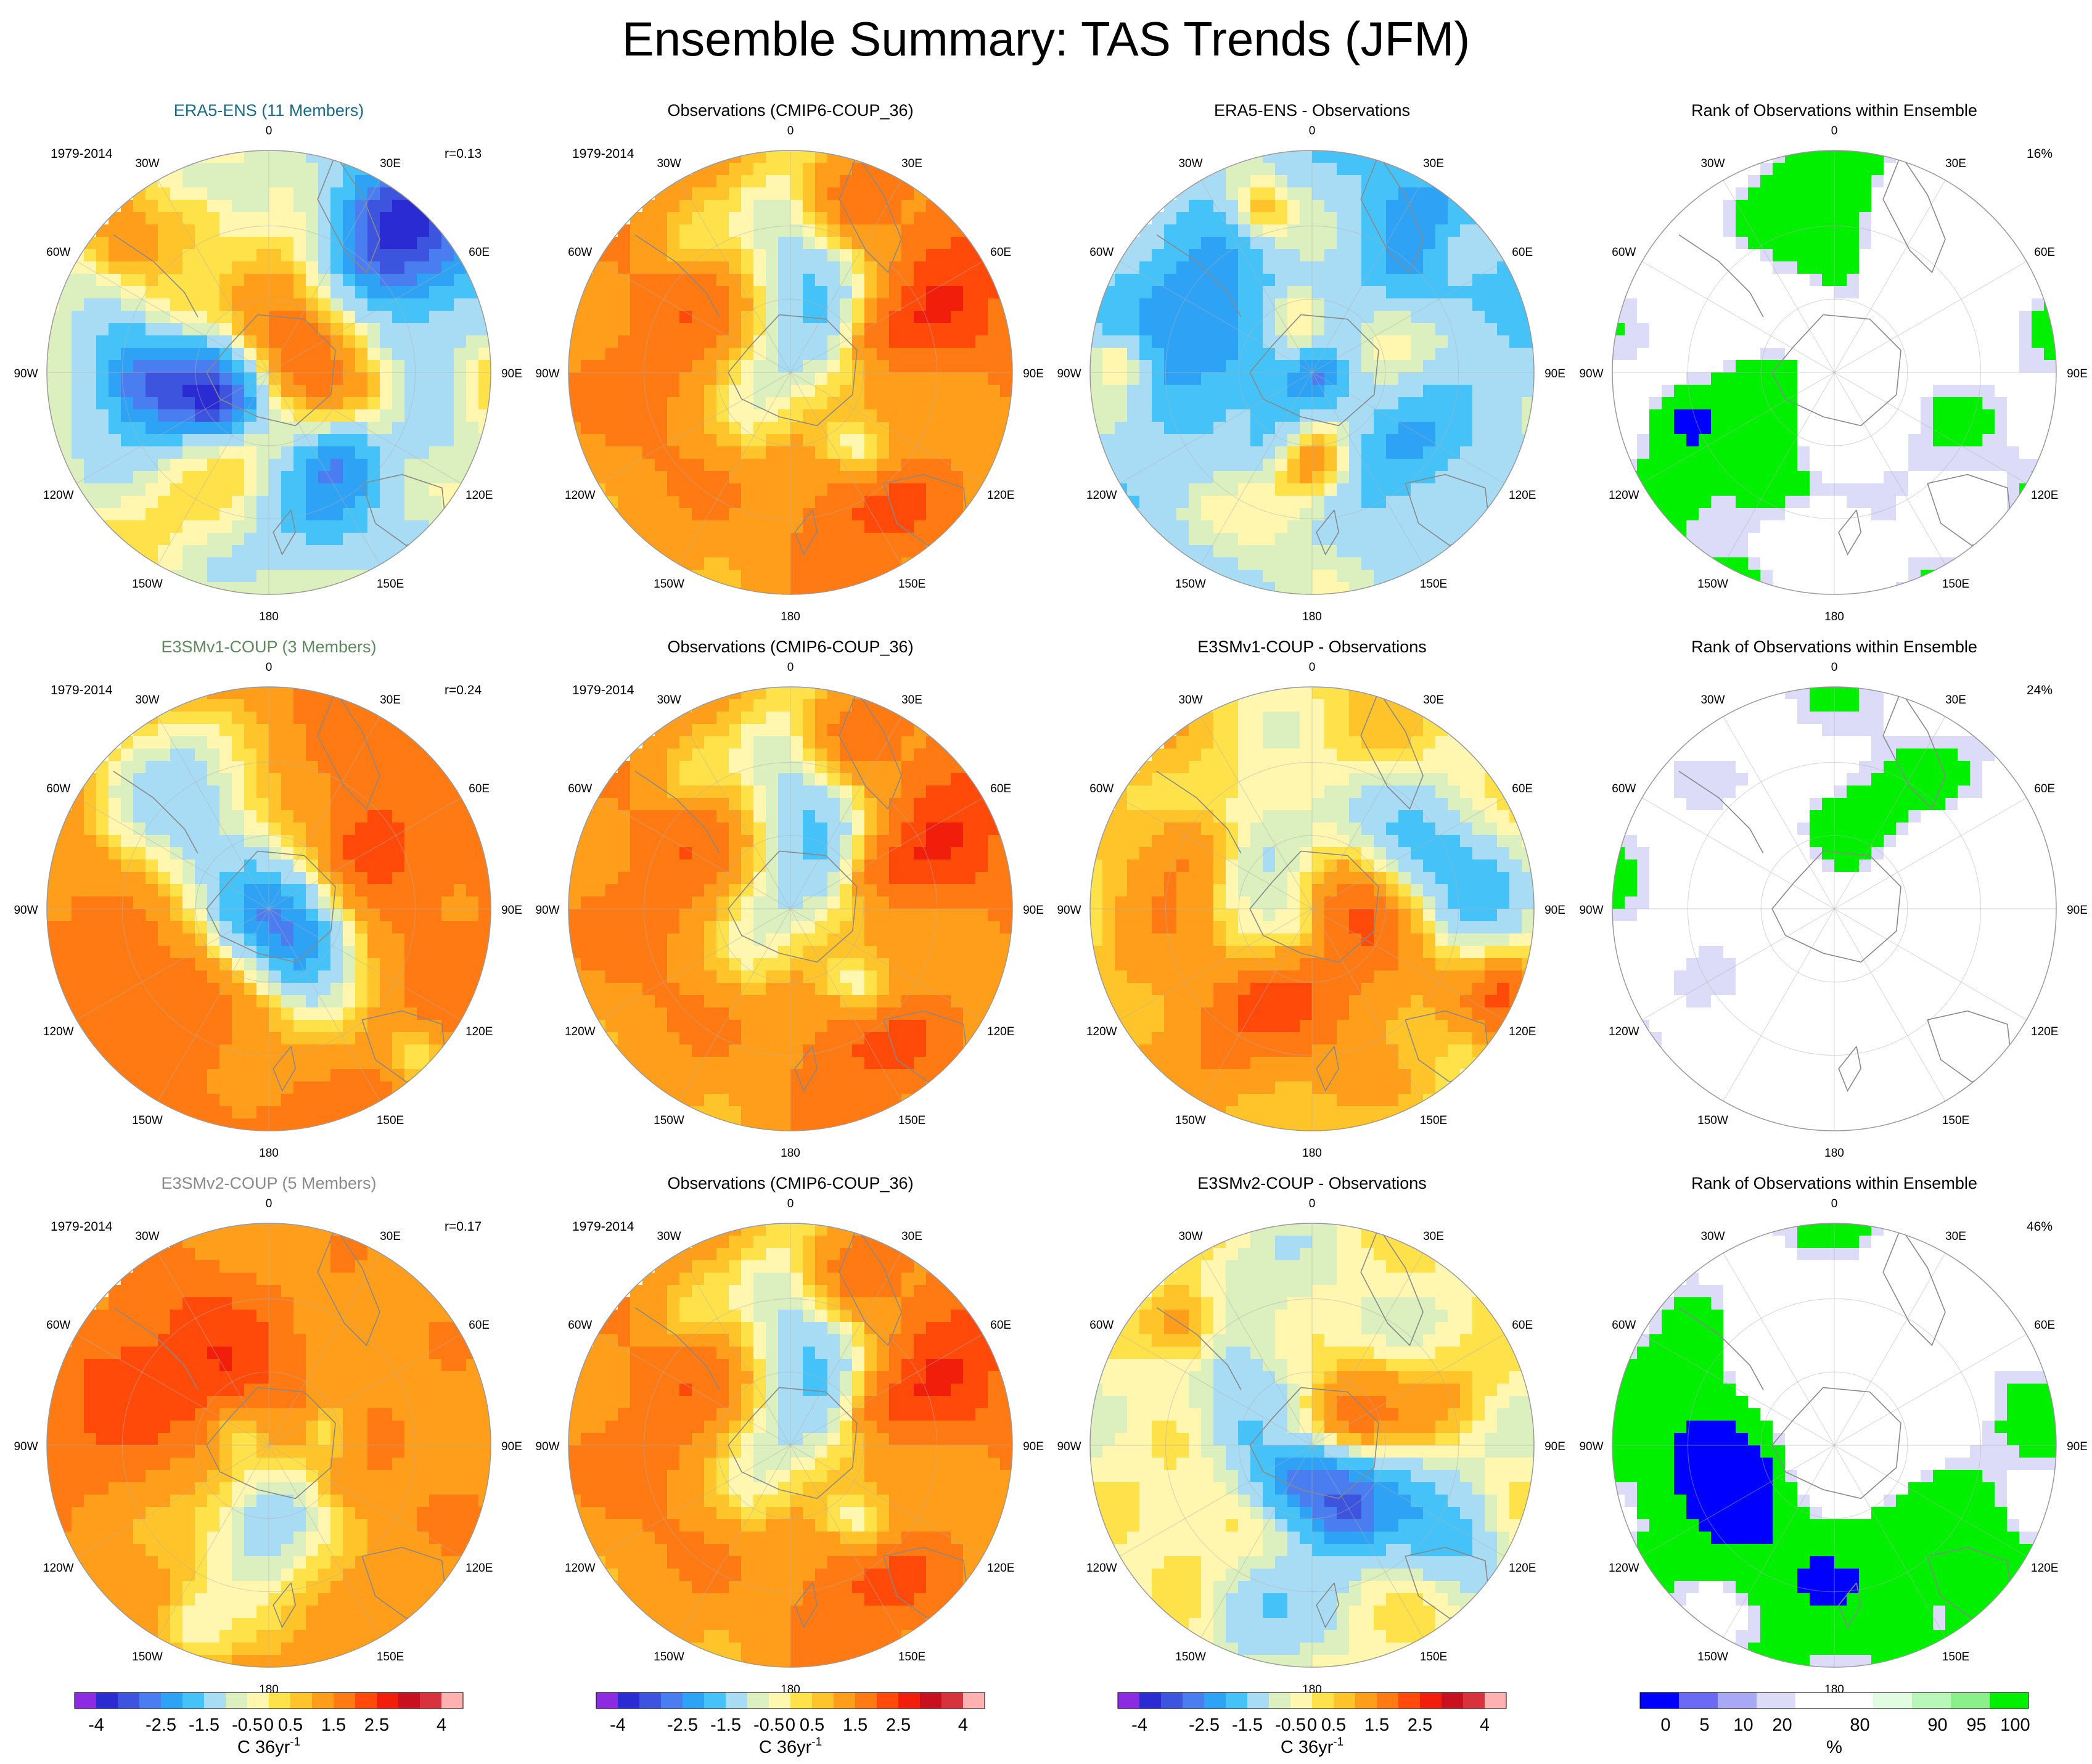  I want to click on map-panel-r2-c3: 0 30E 60E 90E 120E 150E 180 150W 120W 90W 60W 30W, so click(1311, 910).